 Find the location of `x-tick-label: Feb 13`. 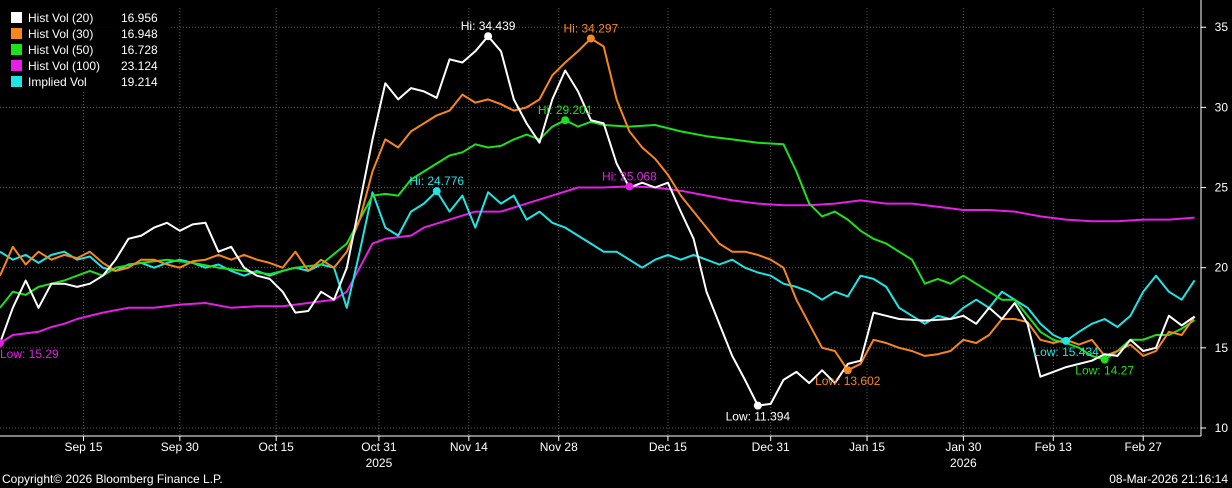

x-tick-label: Feb 13 is located at coordinates (1054, 447).